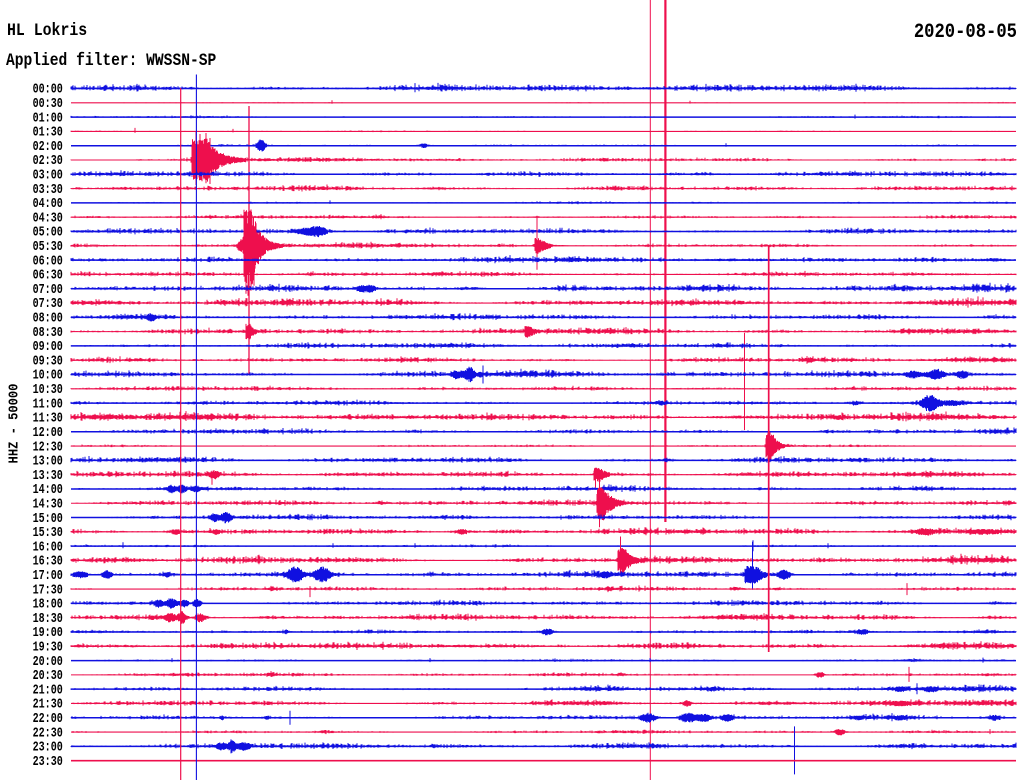 Image resolution: width=1024 pixels, height=780 pixels. Describe the element at coordinates (48, 261) in the screenshot. I see `svg-text: 06:00` at that location.